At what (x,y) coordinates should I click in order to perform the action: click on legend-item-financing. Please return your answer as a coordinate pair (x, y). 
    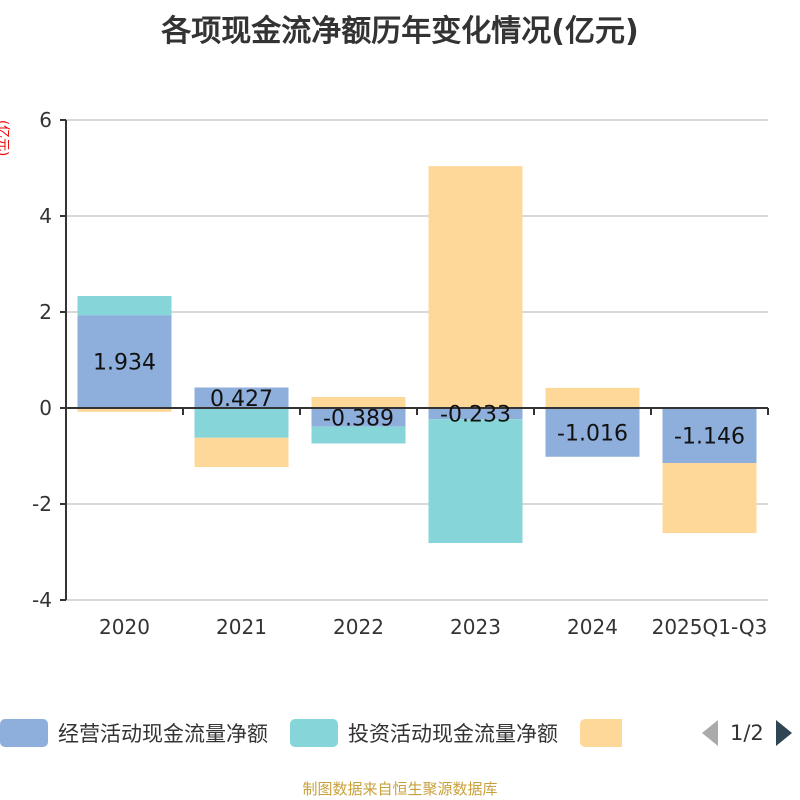
    Looking at the image, I should click on (606, 733).